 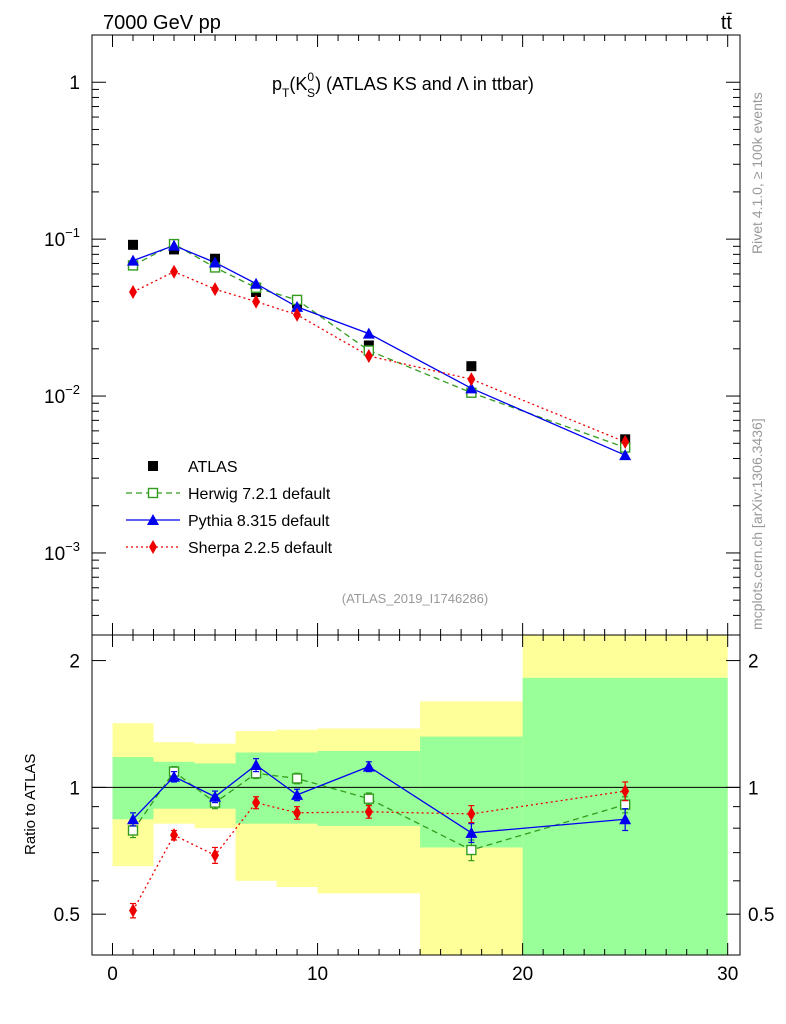 What do you see at coordinates (67, 915) in the screenshot?
I see `ratio-y-tick-label-left: 0.5` at bounding box center [67, 915].